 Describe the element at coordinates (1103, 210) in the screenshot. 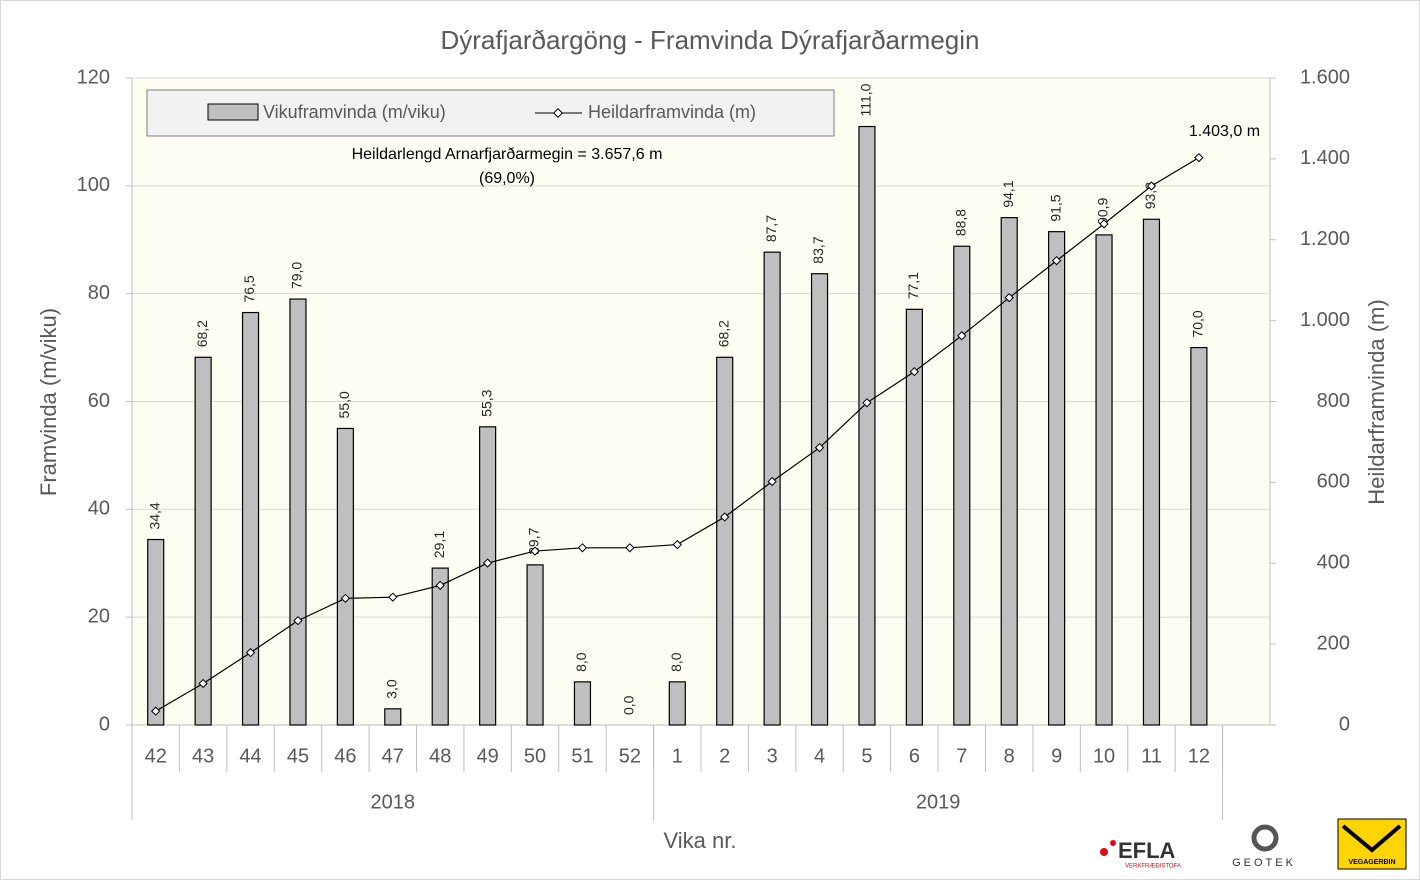

I see `data-label: 90,9` at that location.